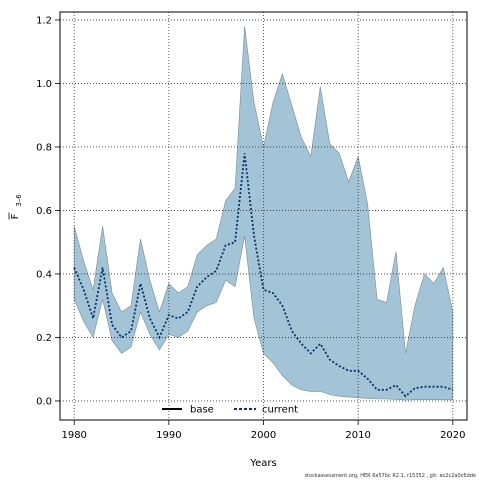 The width and height of the screenshot is (480, 480). Describe the element at coordinates (262, 463) in the screenshot. I see `x-axis-title: Years` at that location.